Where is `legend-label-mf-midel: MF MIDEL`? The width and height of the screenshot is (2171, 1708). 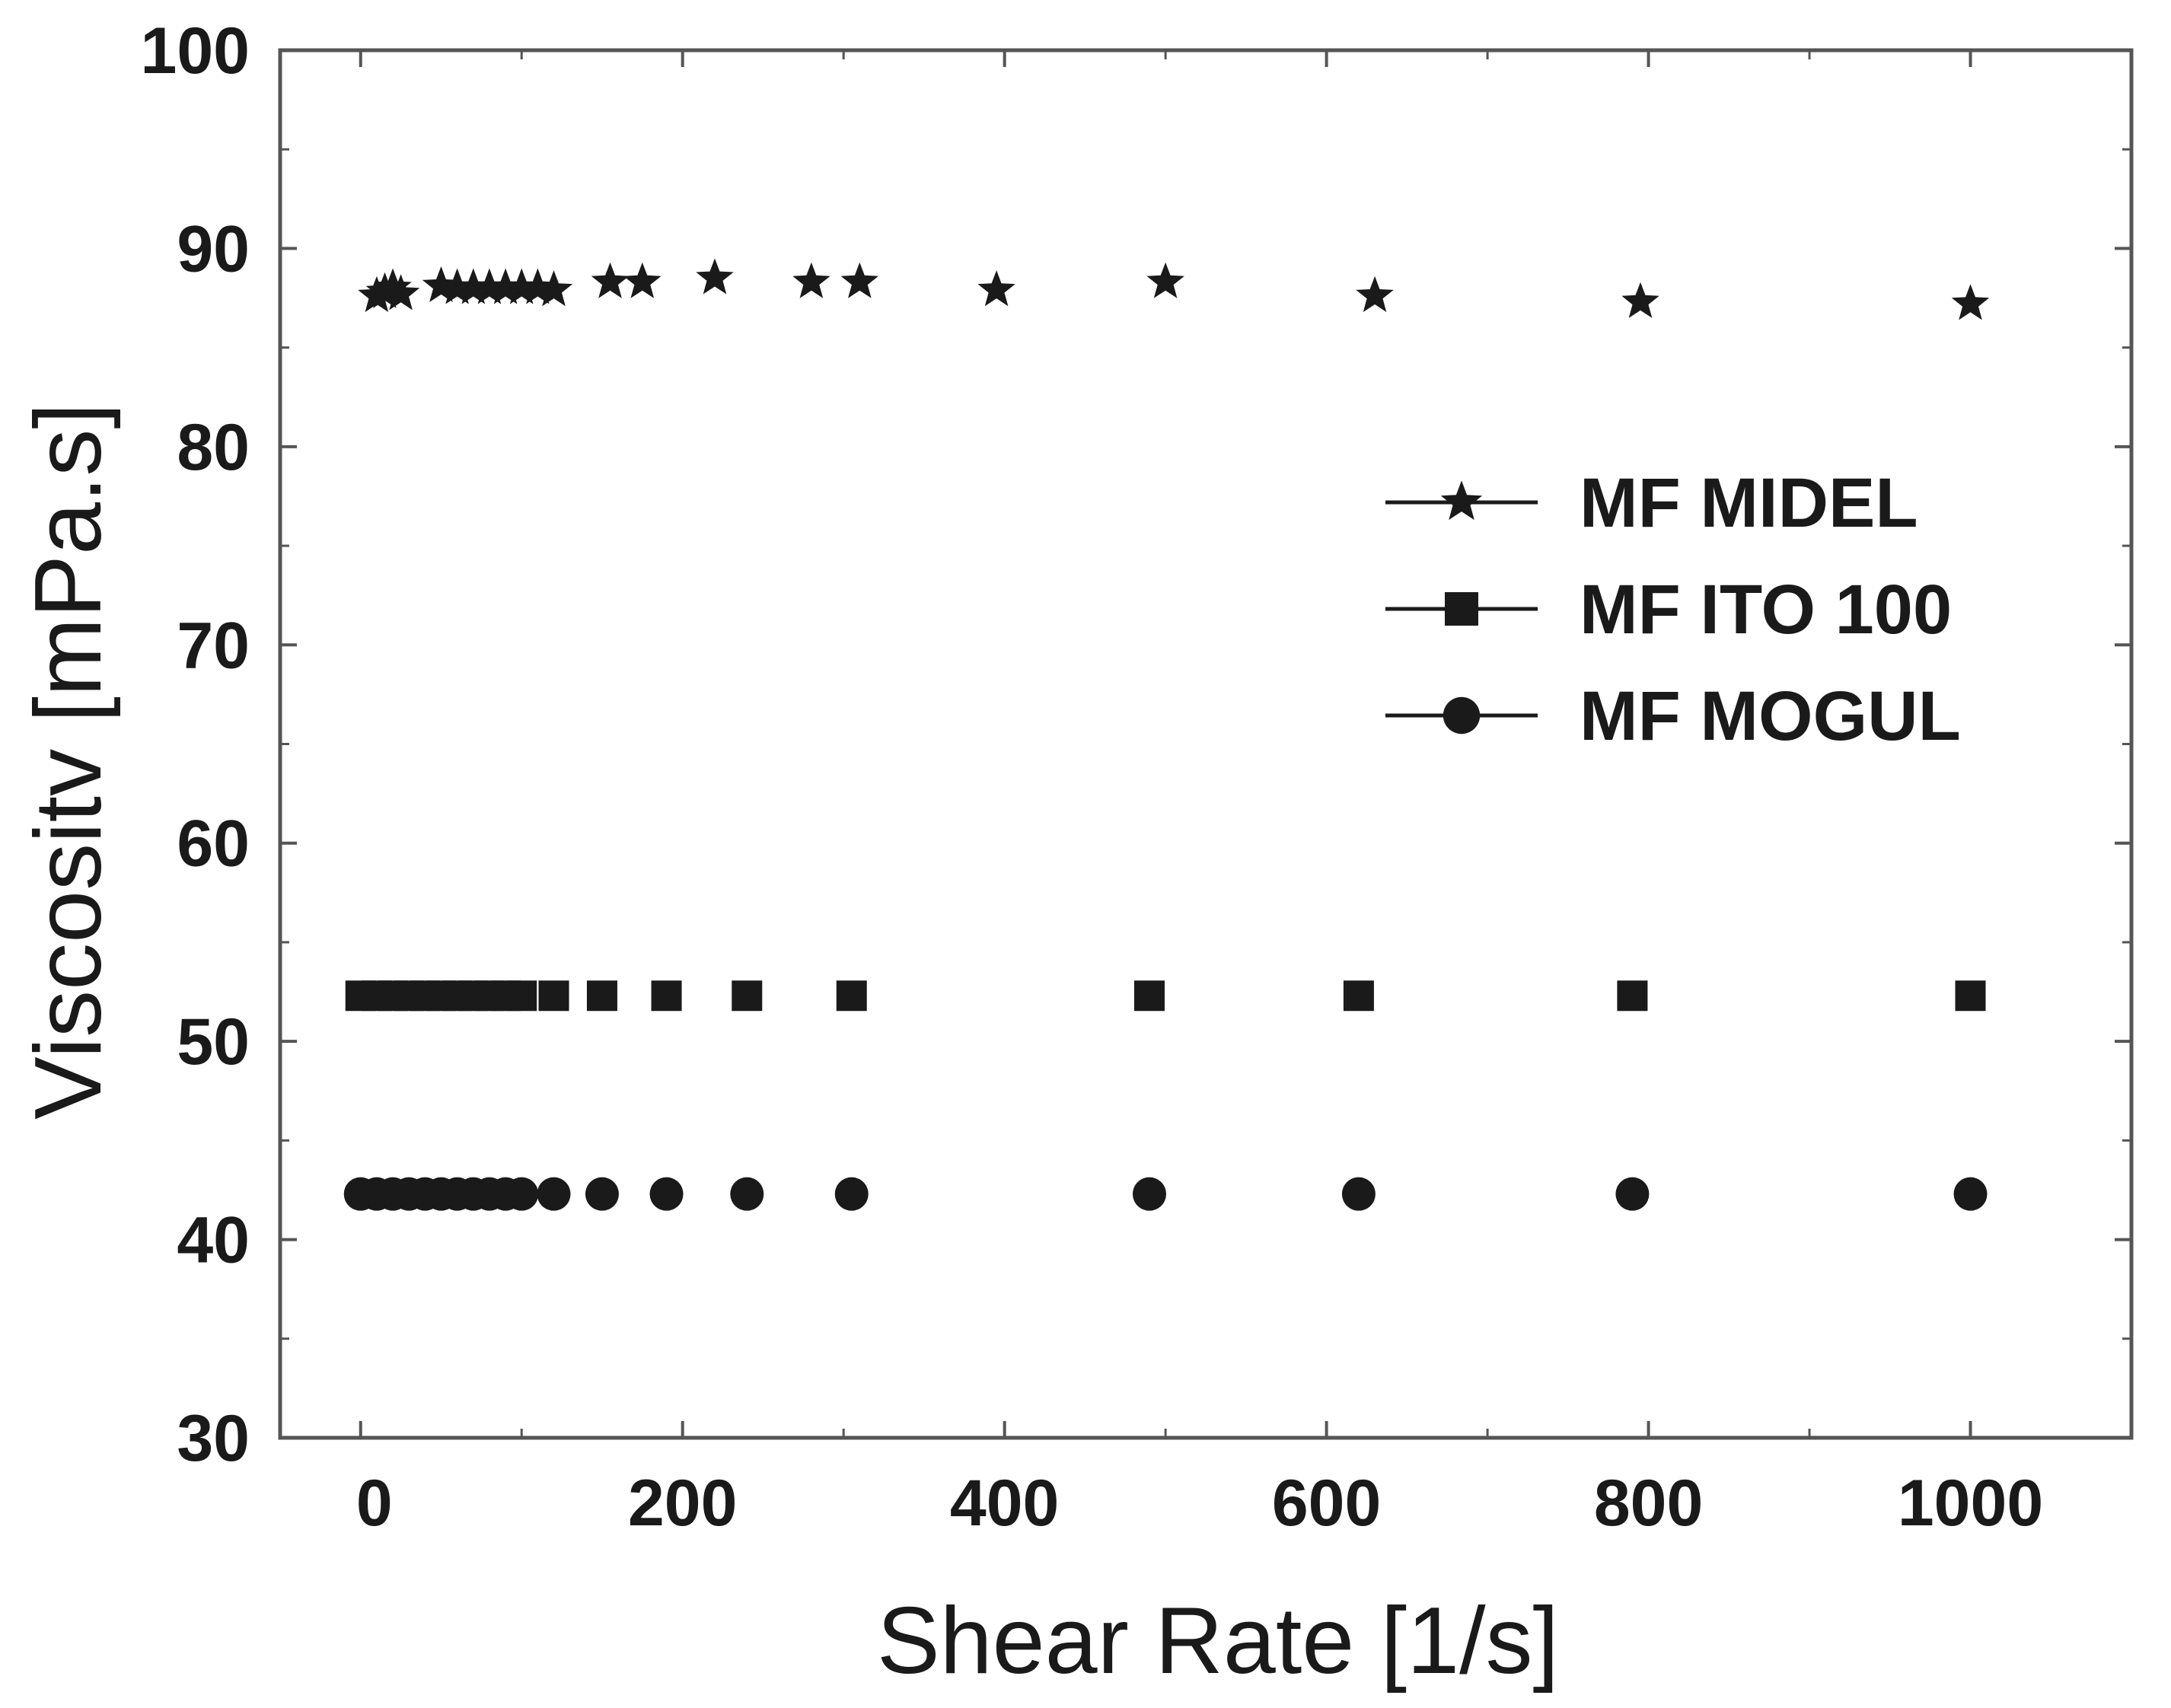 legend-label-mf-midel: MF MIDEL is located at coordinates (1749, 503).